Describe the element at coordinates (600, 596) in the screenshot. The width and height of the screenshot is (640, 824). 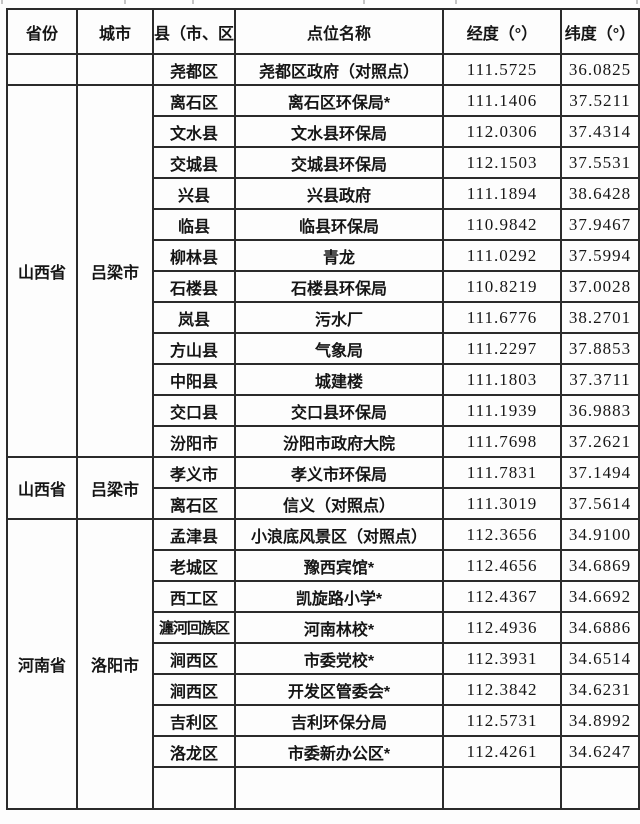
I see `cell-latitude: 34.6692` at that location.